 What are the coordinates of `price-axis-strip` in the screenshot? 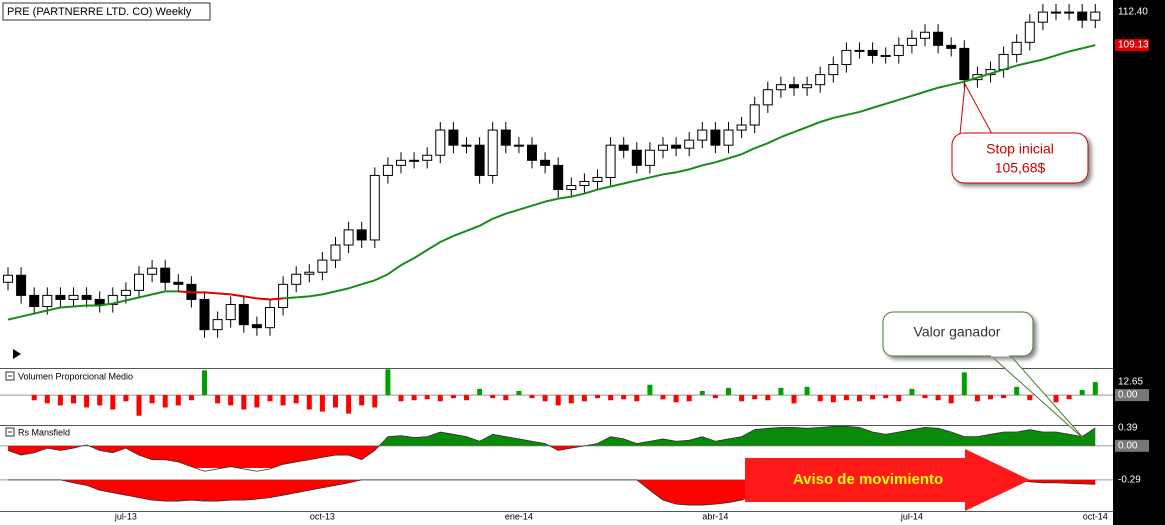 It's located at (1139, 262).